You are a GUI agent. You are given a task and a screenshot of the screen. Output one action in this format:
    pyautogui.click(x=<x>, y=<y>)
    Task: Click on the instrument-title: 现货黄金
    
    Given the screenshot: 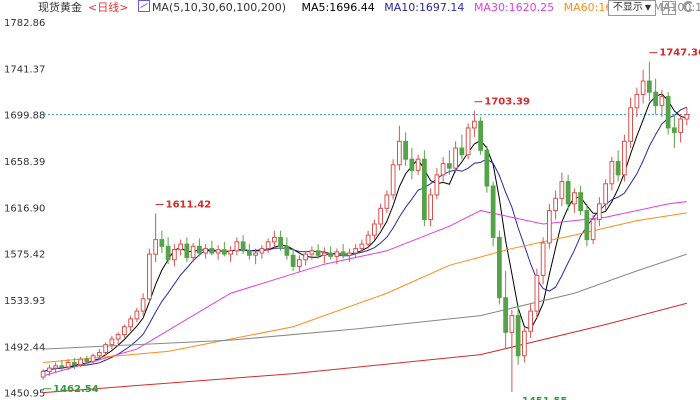 What is the action you would take?
    pyautogui.click(x=60, y=7)
    